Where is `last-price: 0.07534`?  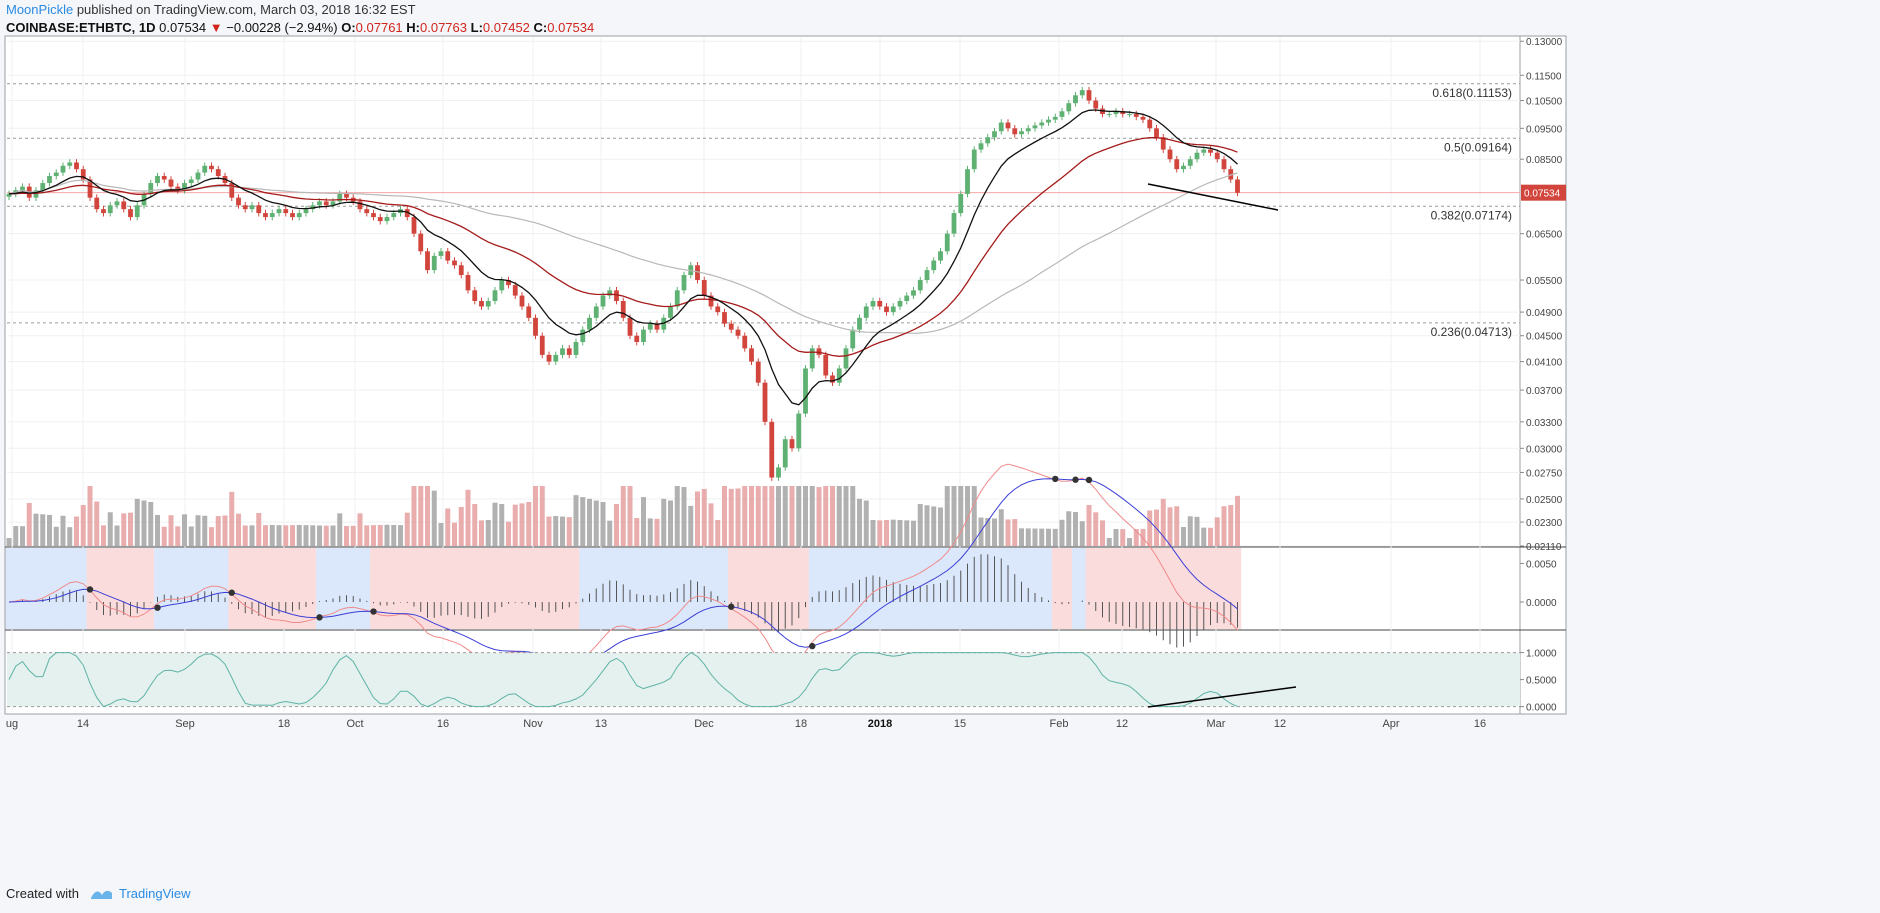 last-price: 0.07534 is located at coordinates (183, 27).